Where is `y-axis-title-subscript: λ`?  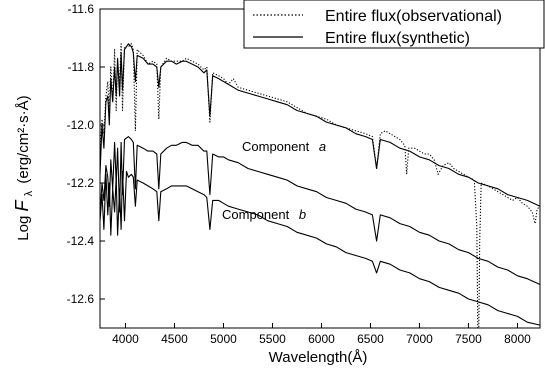 y-axis-title-subscript: λ is located at coordinates (29, 193).